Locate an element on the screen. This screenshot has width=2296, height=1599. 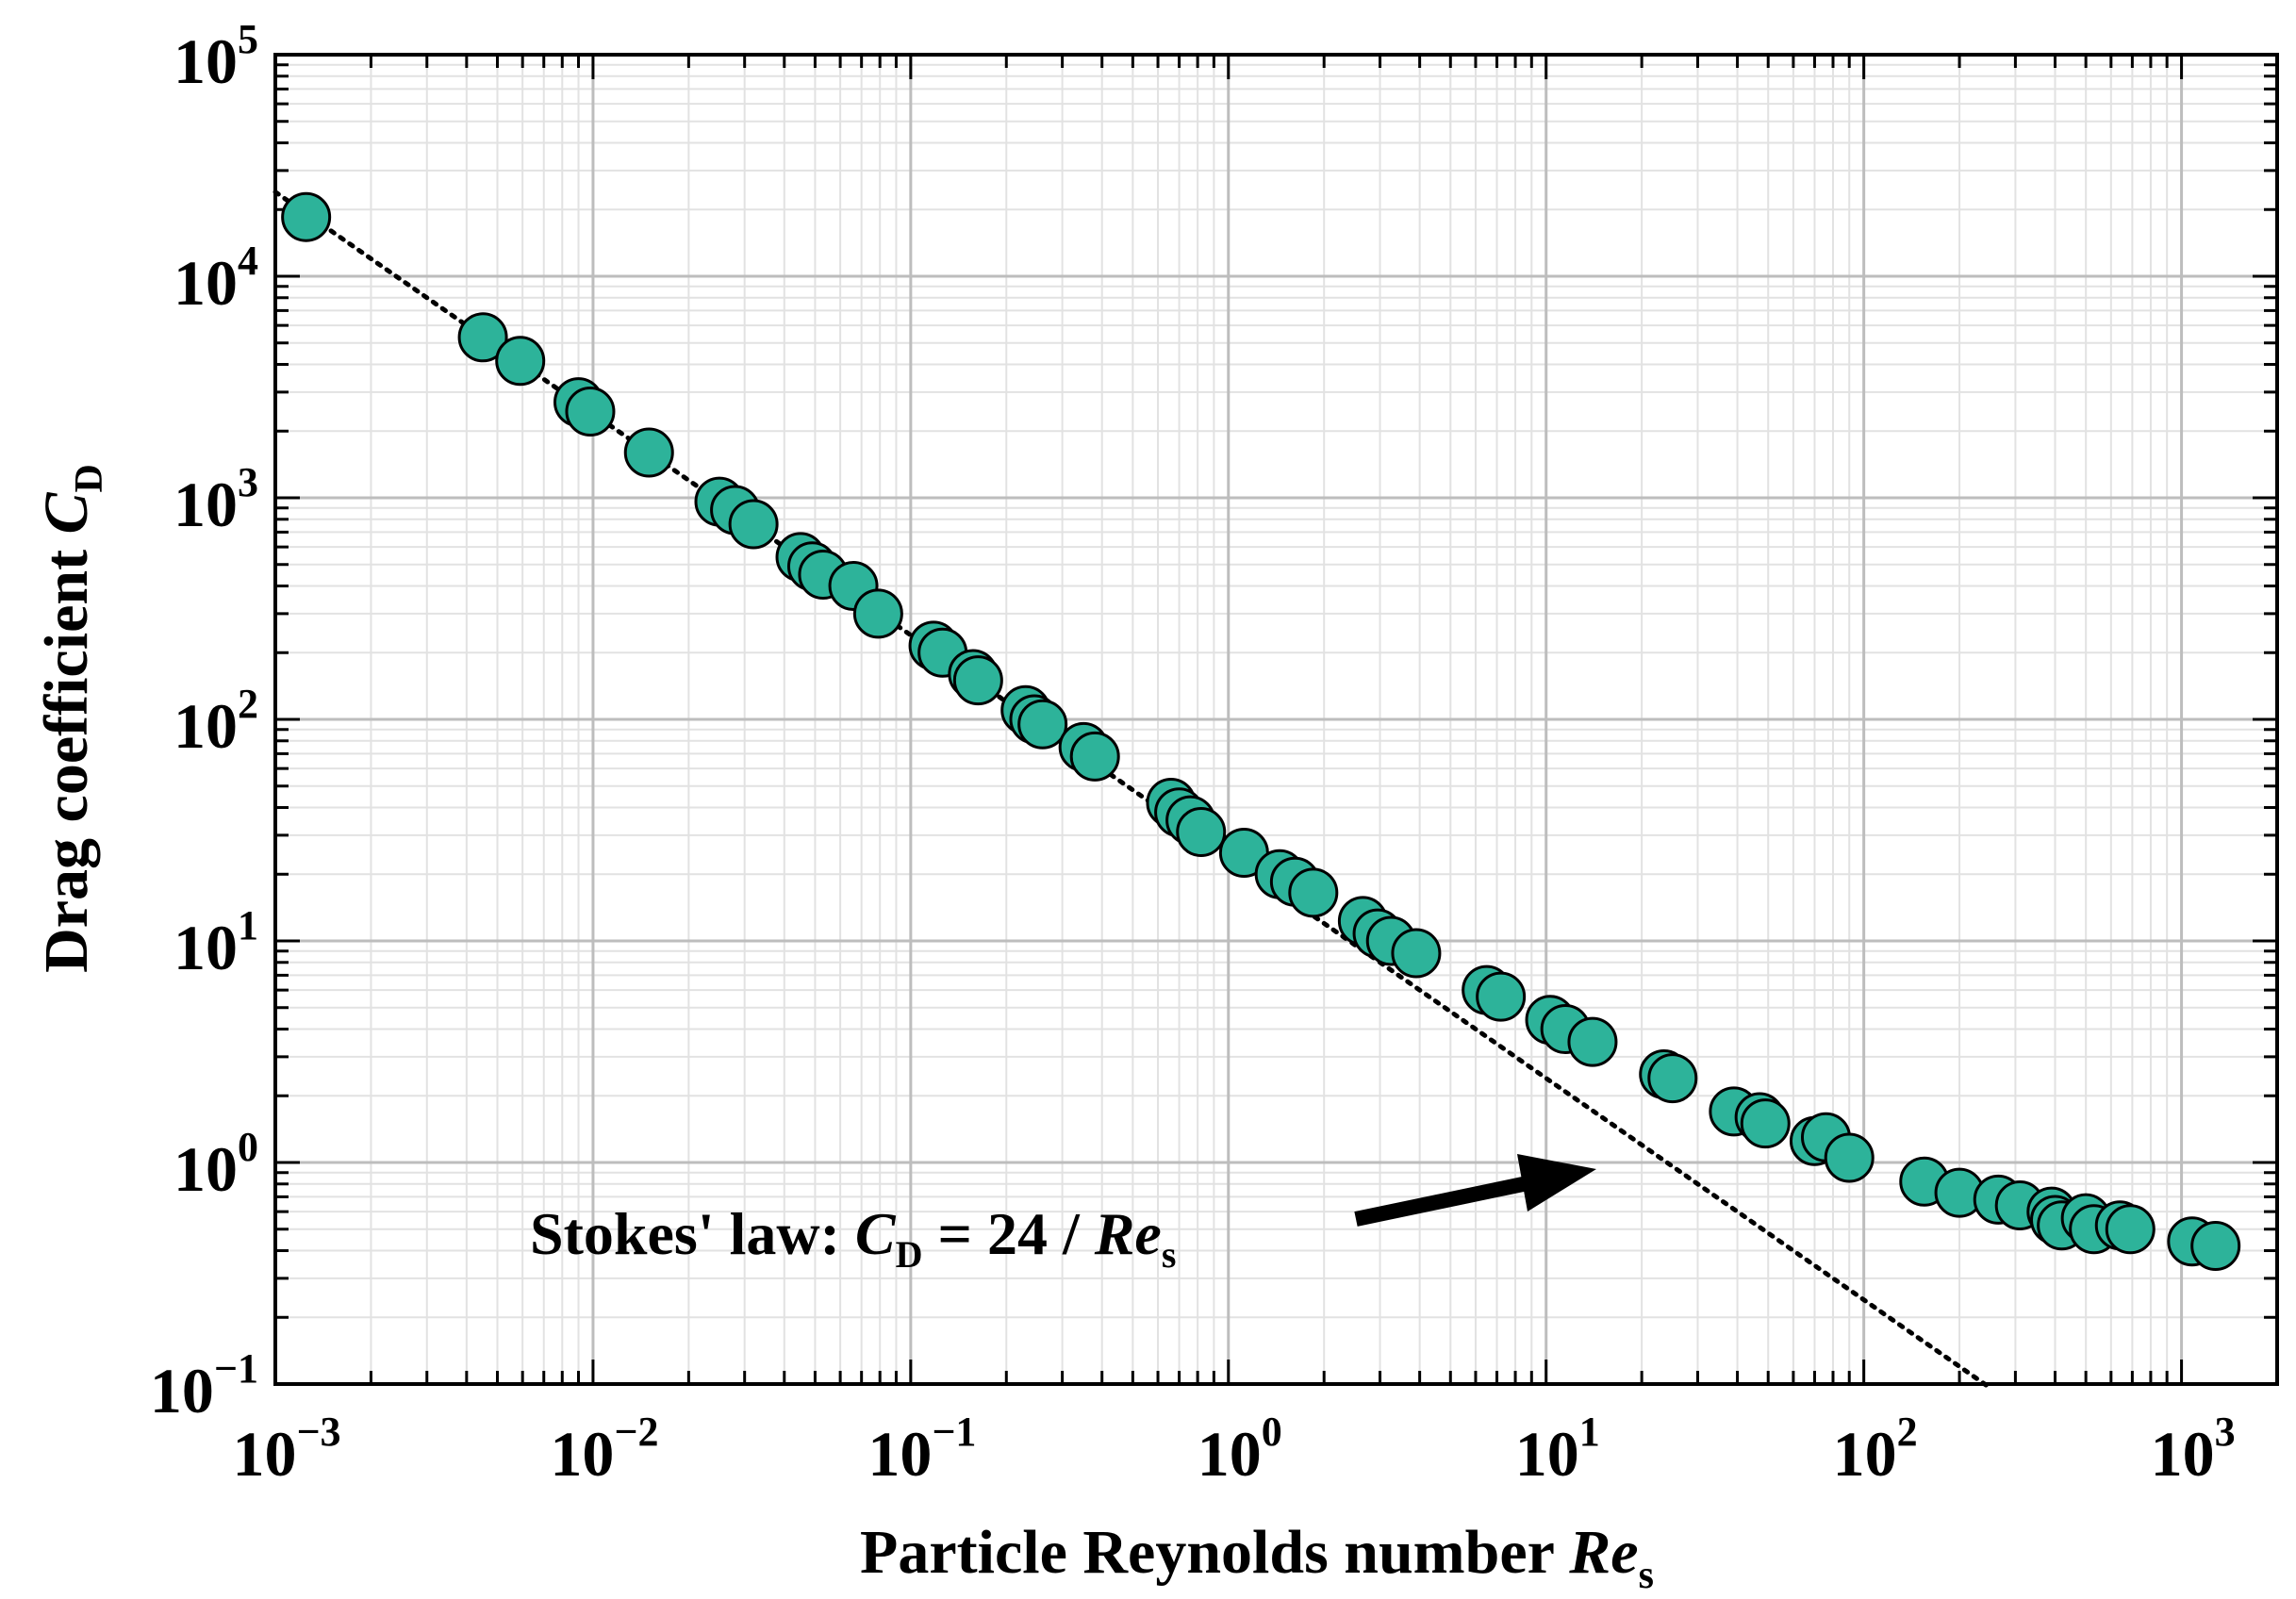
stokes-law-annotation: Stokes' law: CD = 24 / Res is located at coordinates (853, 1238).